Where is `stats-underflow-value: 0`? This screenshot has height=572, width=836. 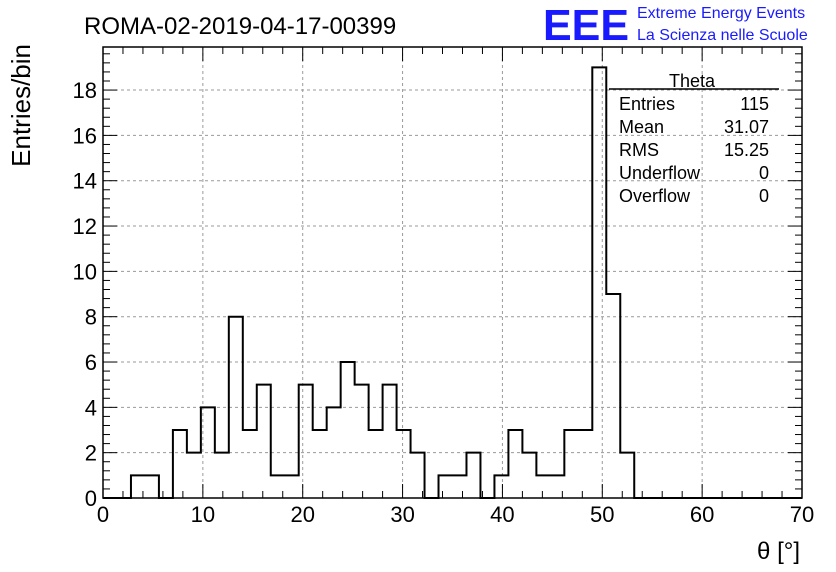
stats-underflow-value: 0 is located at coordinates (764, 173).